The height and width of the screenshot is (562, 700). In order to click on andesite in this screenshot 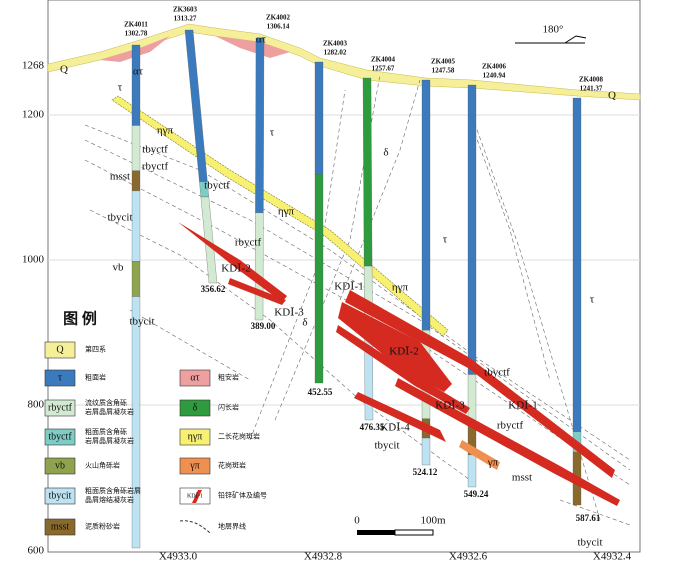, I will do `click(252, 47)`.